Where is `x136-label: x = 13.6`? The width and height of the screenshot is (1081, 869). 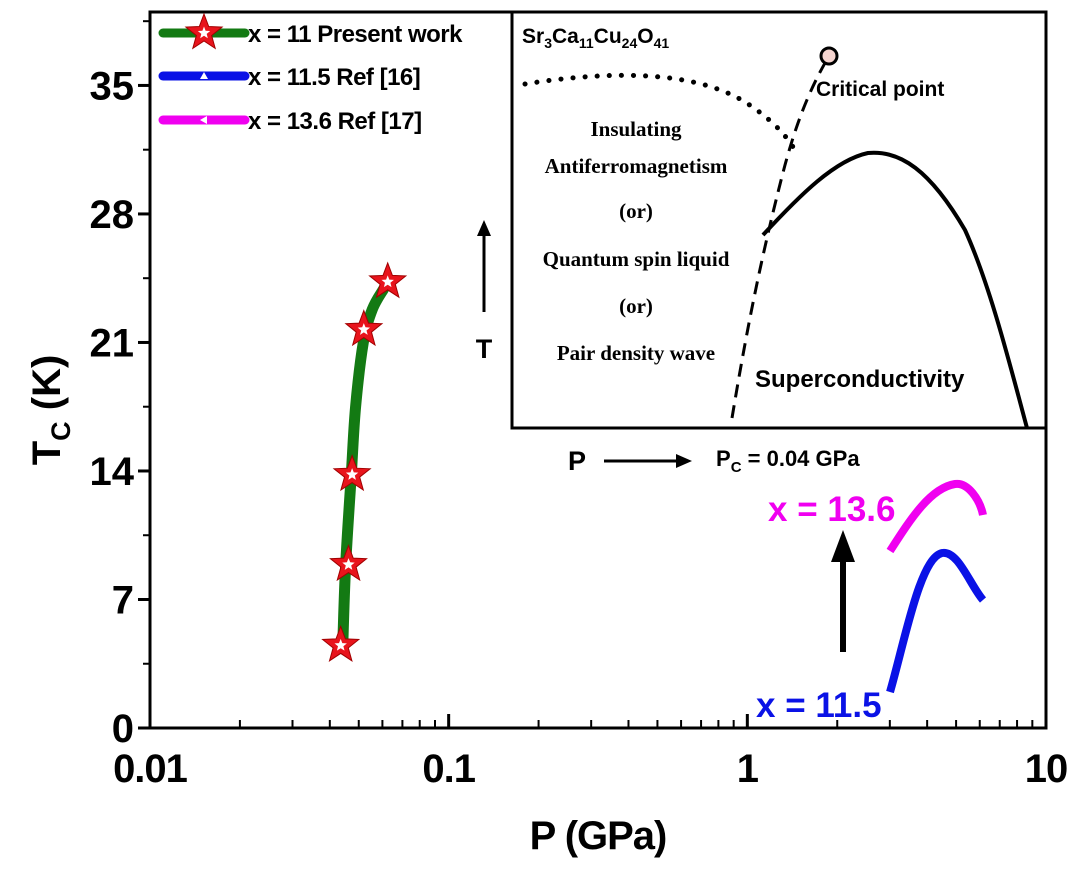 x136-label: x = 13.6 is located at coordinates (831, 509).